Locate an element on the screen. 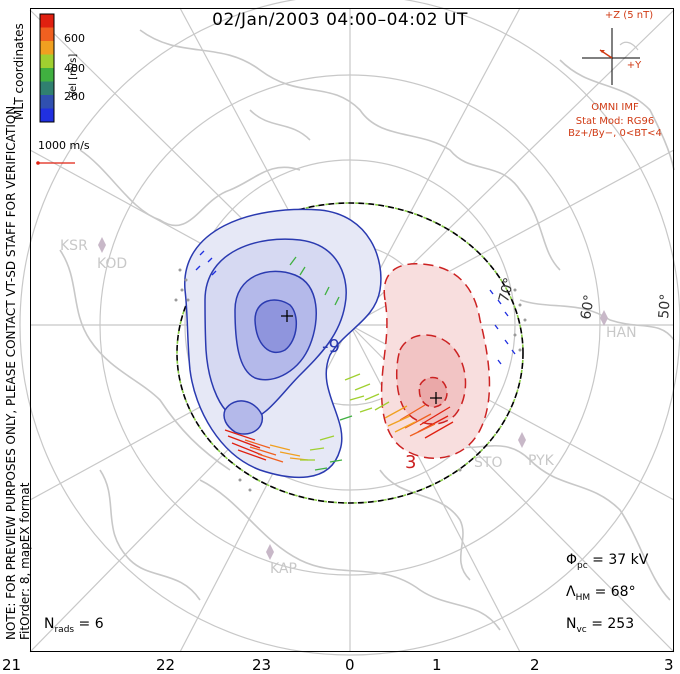 This screenshot has width=680, height=674. mlt-tick-23: 23 is located at coordinates (262, 665).